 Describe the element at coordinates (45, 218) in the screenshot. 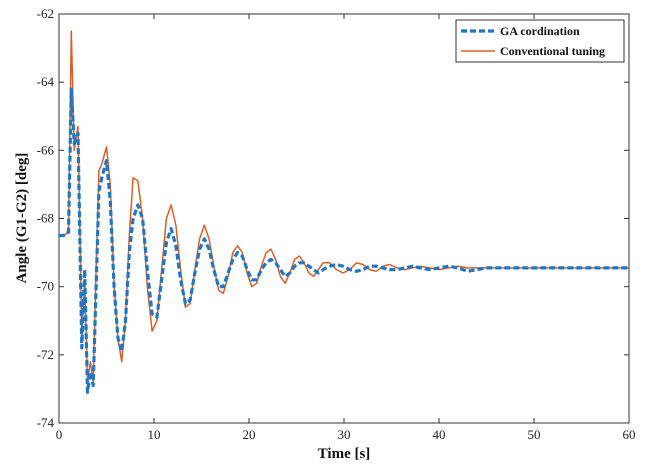

I see `y-tick-label: -68` at that location.